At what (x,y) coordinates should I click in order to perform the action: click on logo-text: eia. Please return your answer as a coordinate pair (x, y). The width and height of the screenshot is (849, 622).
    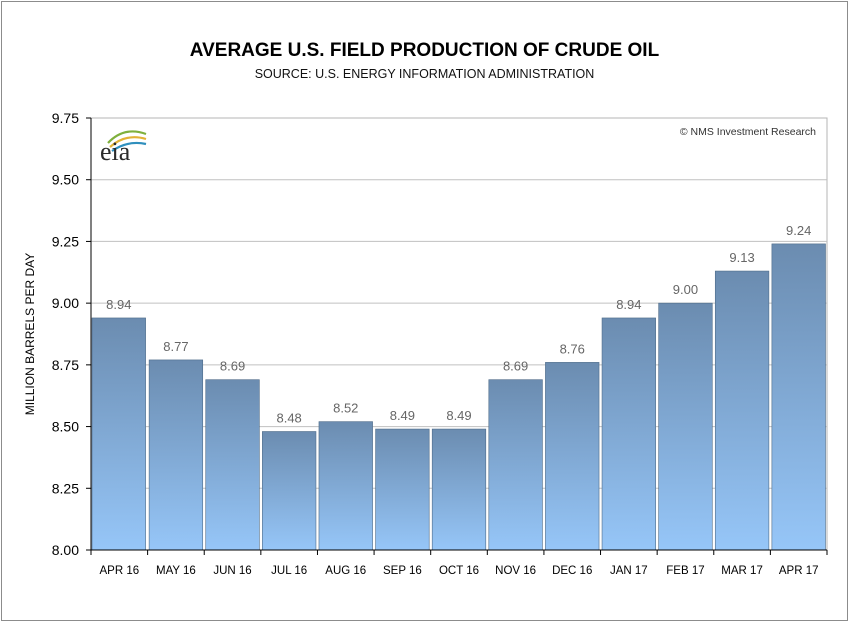
    Looking at the image, I should click on (115, 151).